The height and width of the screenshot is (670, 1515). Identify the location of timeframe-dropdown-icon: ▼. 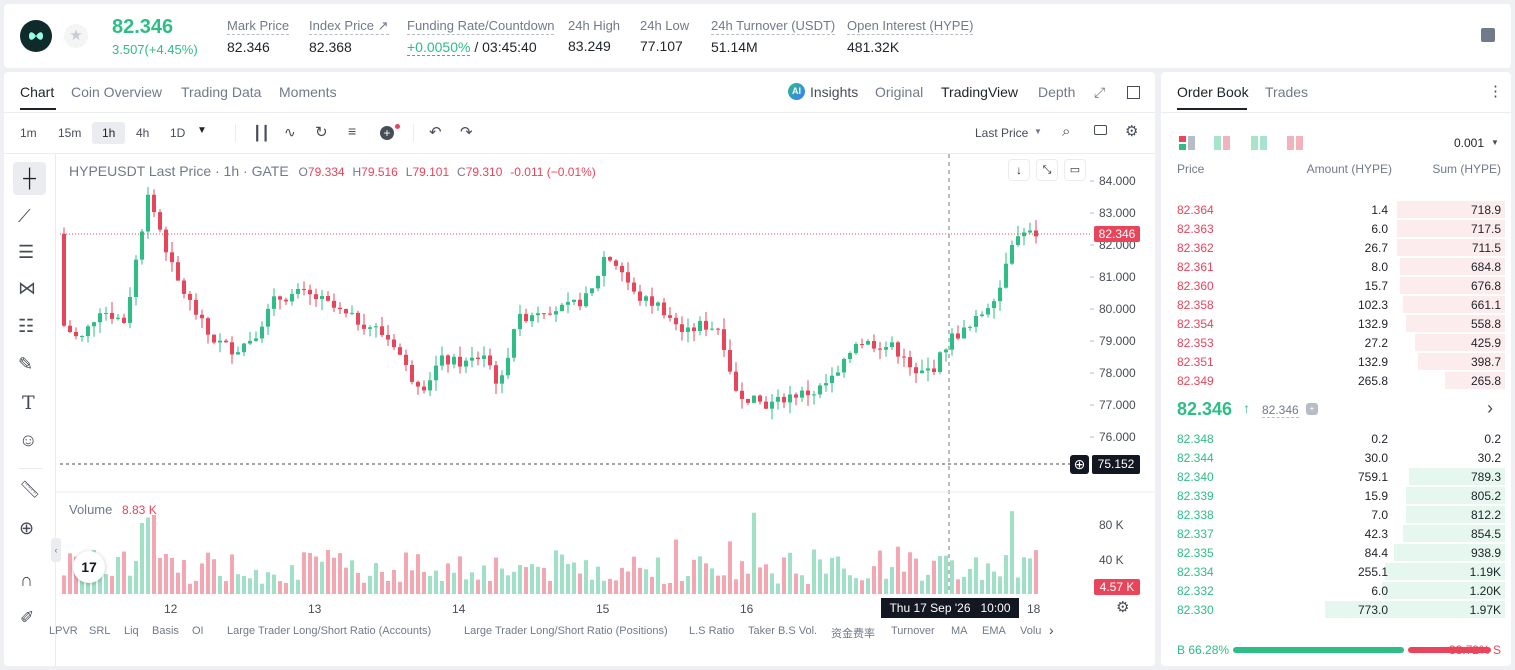
(202, 130).